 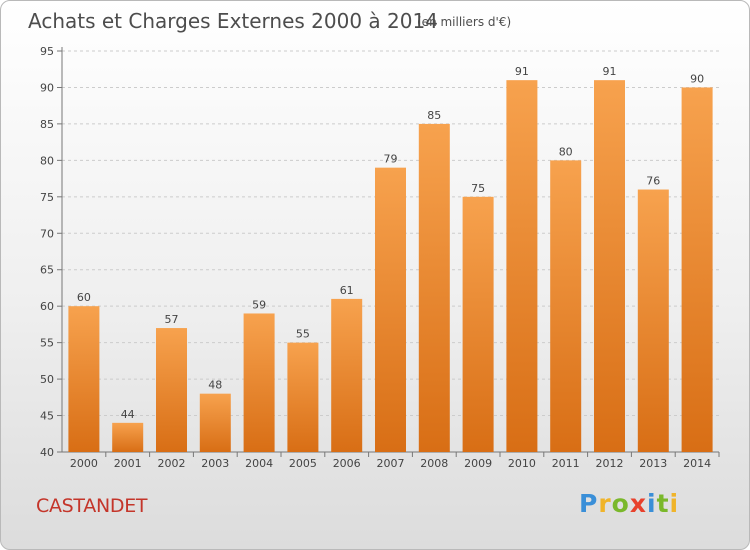 What do you see at coordinates (347, 463) in the screenshot?
I see `x-tick-label: 2006` at bounding box center [347, 463].